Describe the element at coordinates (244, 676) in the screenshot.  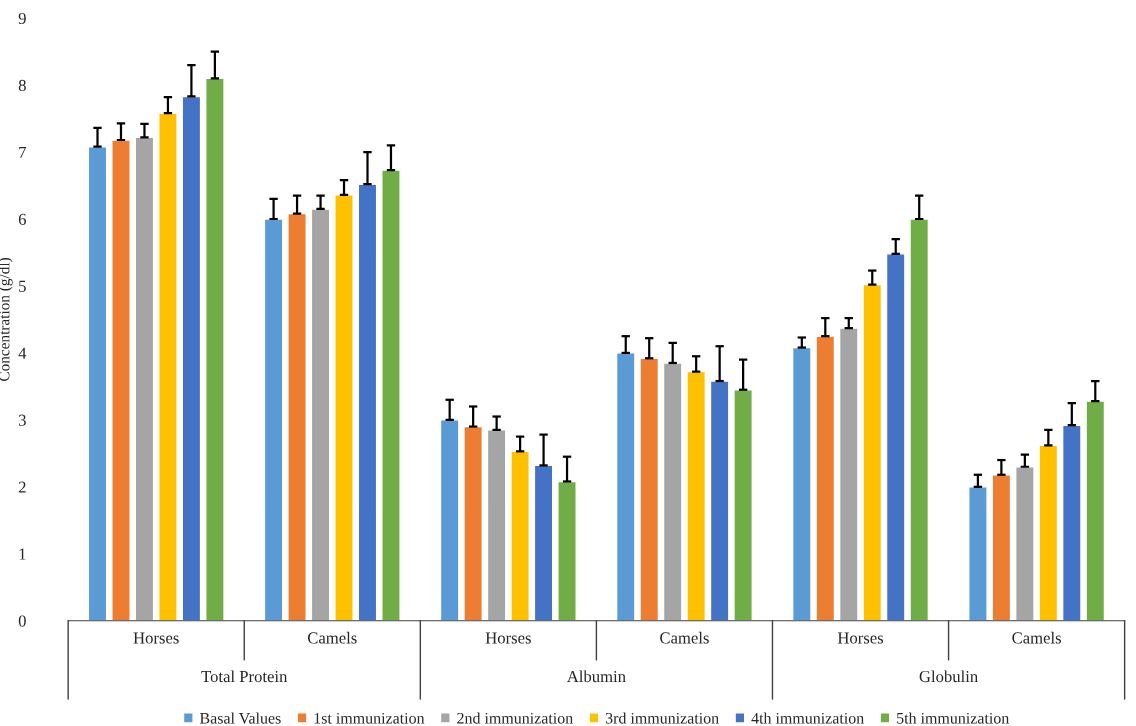
I see `text: Total Protein` at that location.